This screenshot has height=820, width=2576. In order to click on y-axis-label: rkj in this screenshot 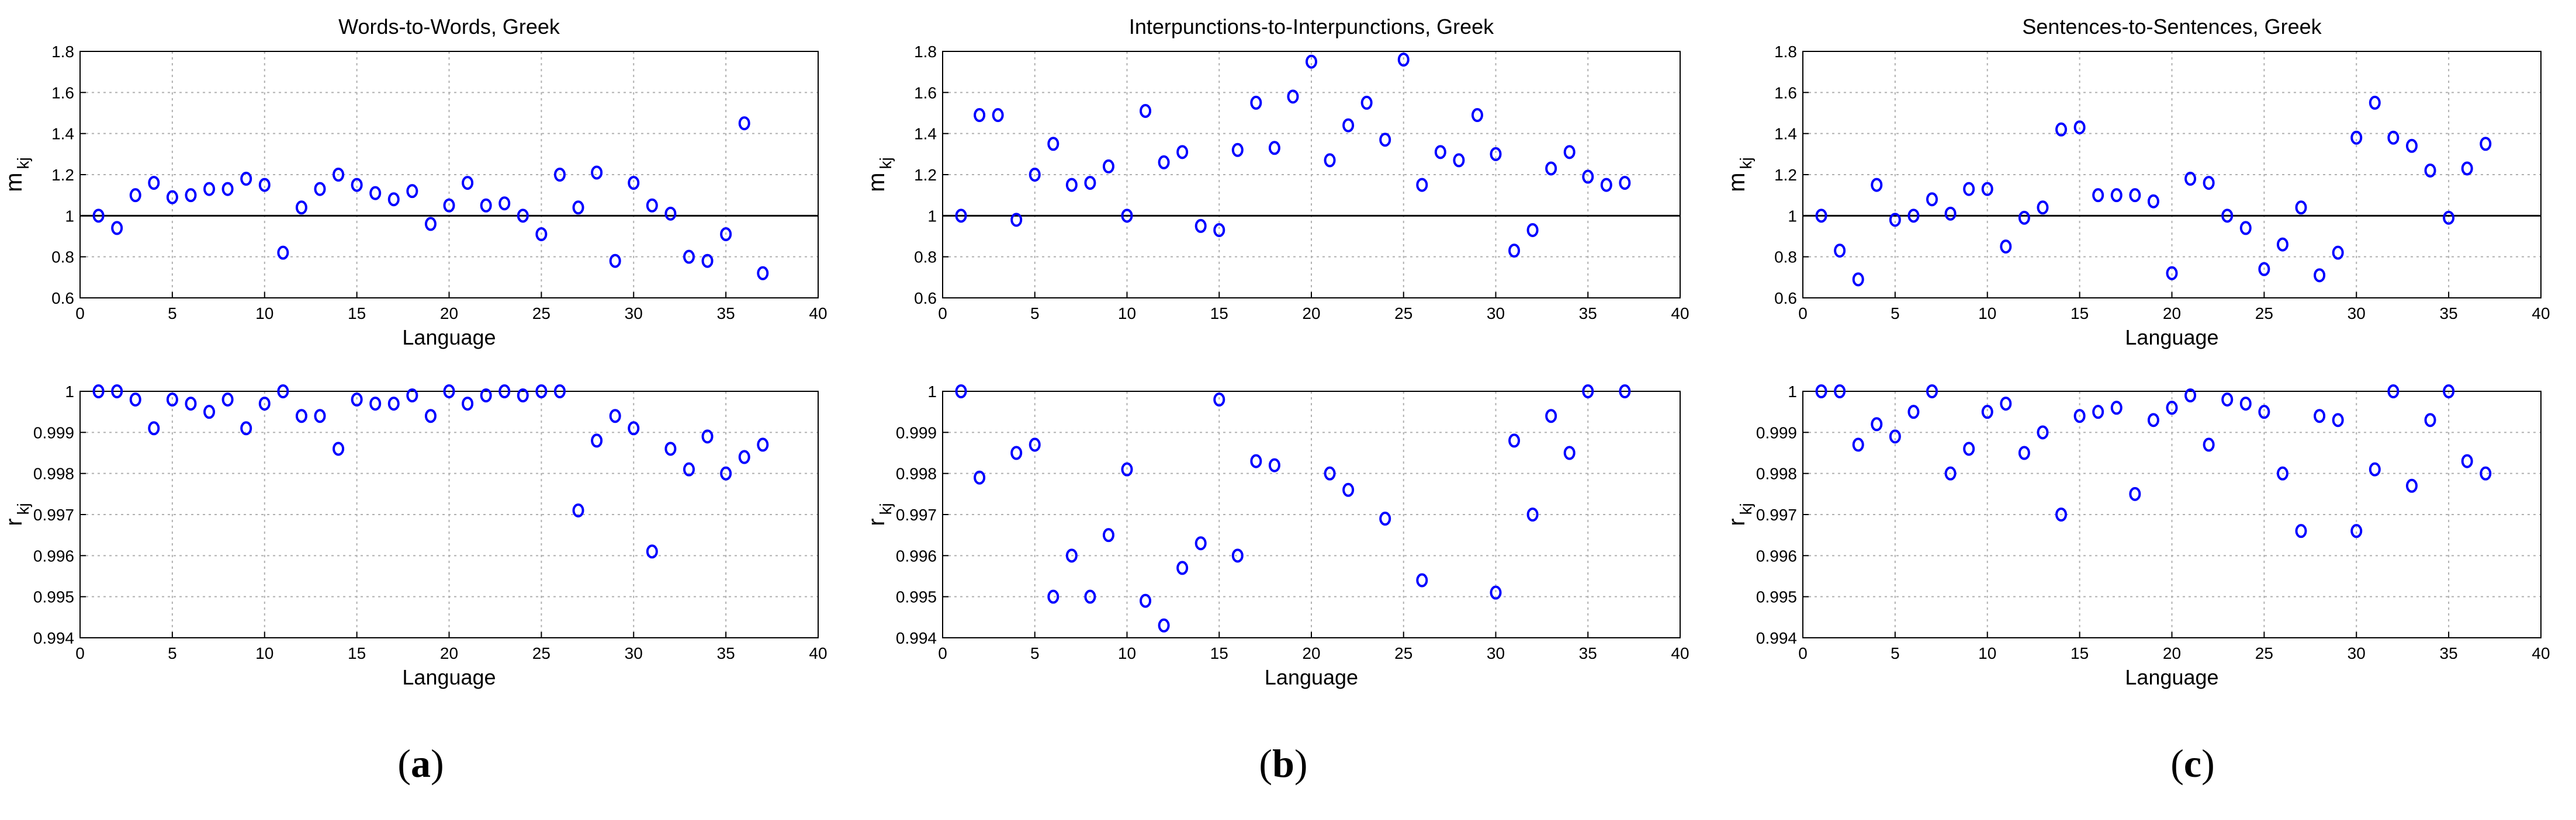, I will do `click(16, 514)`.